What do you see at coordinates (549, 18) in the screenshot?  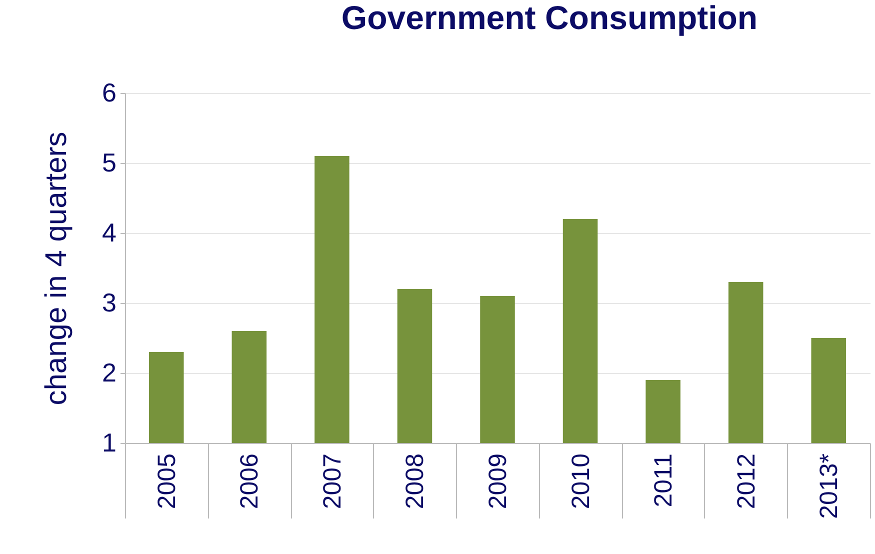 I see `chart-title: Government Consumption` at bounding box center [549, 18].